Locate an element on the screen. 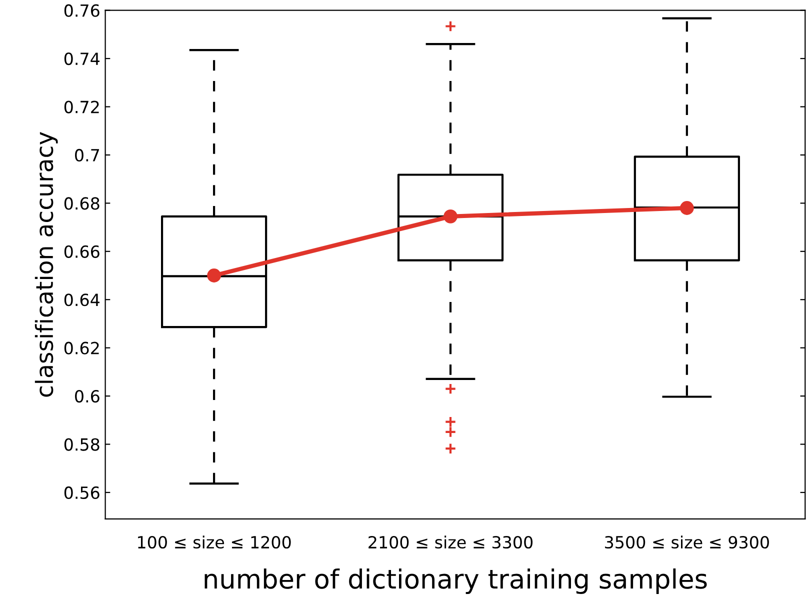  y-tick-label: 0.56 is located at coordinates (82, 493).